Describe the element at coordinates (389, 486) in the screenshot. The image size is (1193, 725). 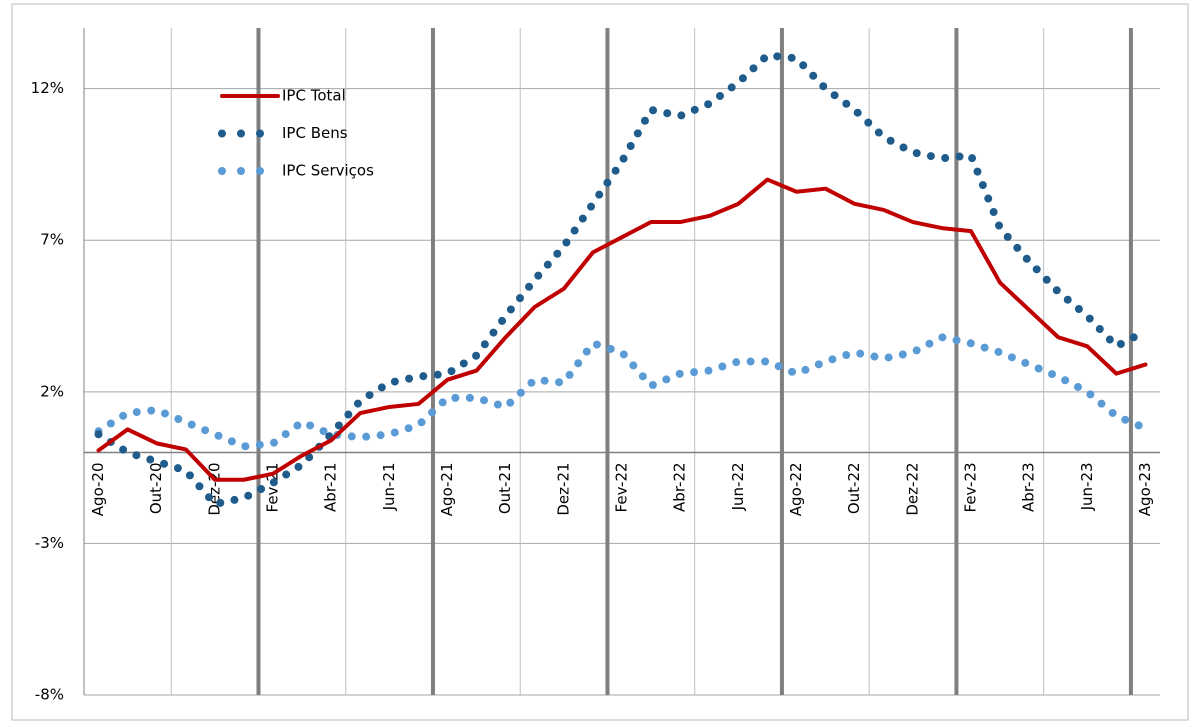
I see `x-tick-label: Jun-21` at that location.